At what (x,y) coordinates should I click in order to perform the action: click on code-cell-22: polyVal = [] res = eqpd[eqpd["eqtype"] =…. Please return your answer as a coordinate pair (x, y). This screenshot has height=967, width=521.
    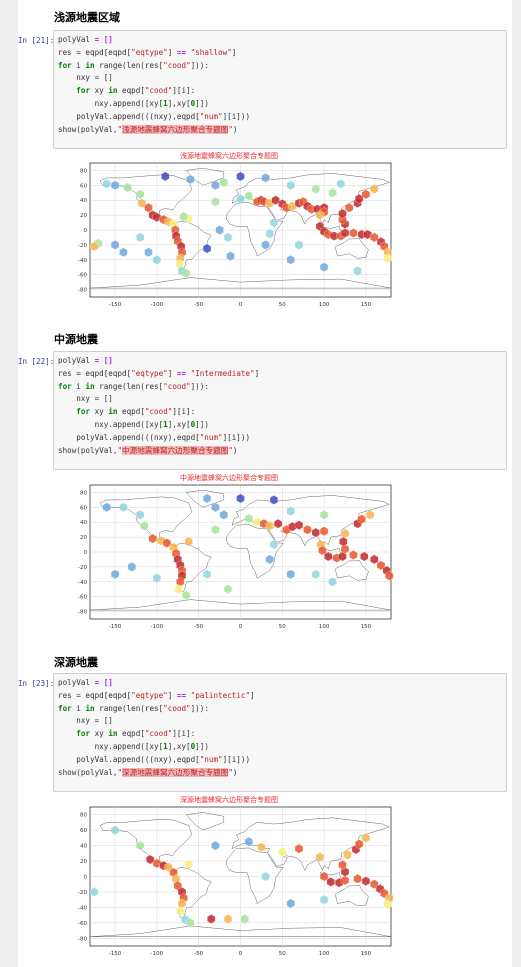
    Looking at the image, I should click on (280, 410).